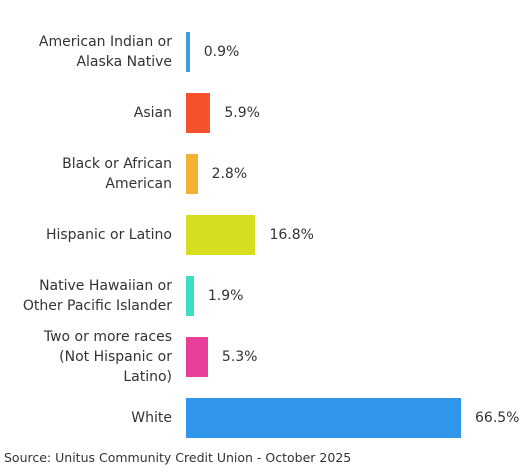  Describe the element at coordinates (152, 113) in the screenshot. I see `category-label: Asian` at that location.